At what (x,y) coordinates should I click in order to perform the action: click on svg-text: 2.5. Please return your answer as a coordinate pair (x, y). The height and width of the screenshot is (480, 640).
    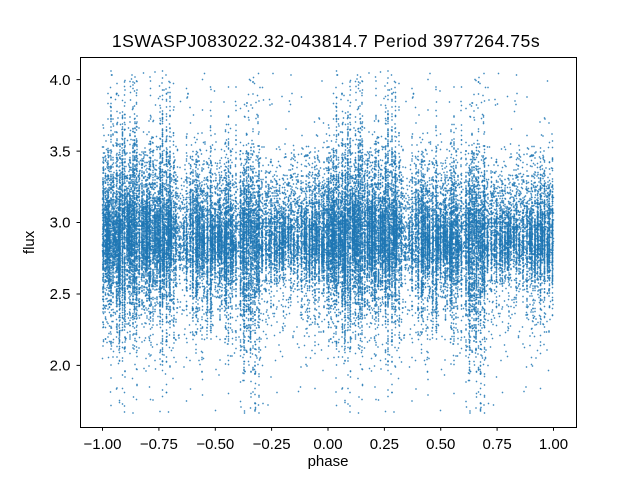
    Looking at the image, I should click on (60, 294).